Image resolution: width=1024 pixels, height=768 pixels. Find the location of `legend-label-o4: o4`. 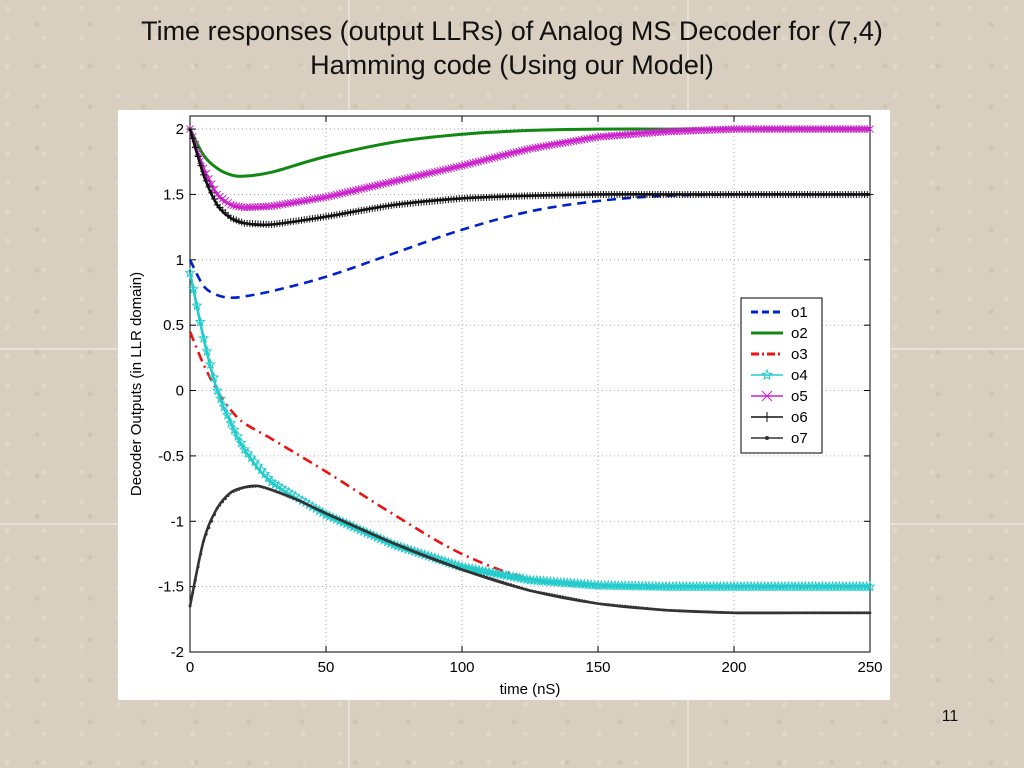

legend-label-o4: o4 is located at coordinates (799, 375).